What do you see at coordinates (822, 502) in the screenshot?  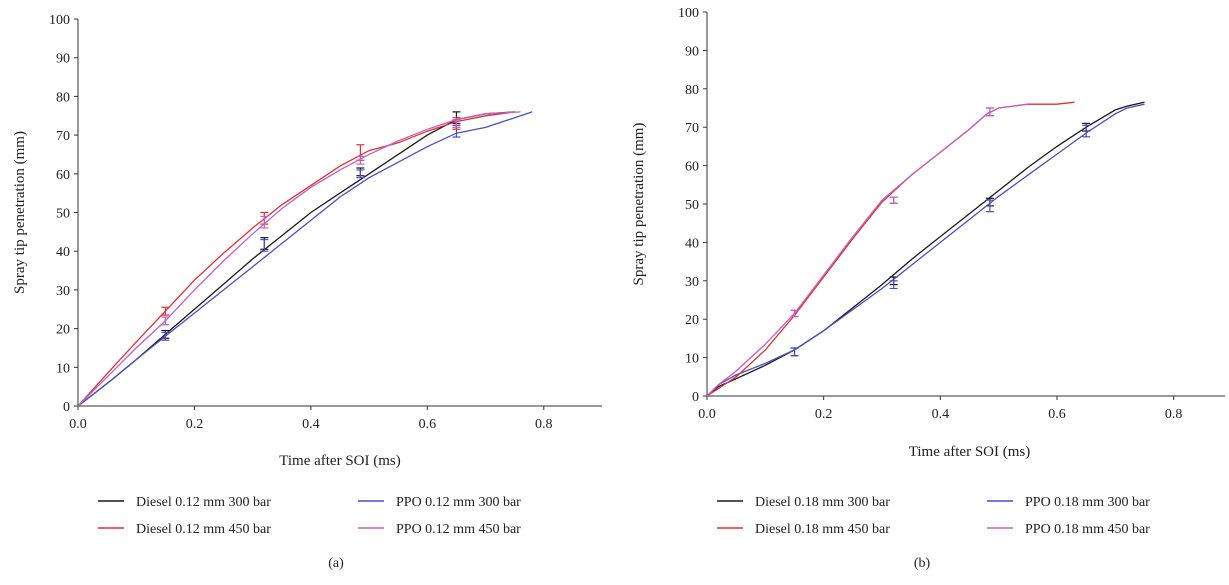 I see `legend-entry: Diesel 0.18 mm 300 bar` at bounding box center [822, 502].